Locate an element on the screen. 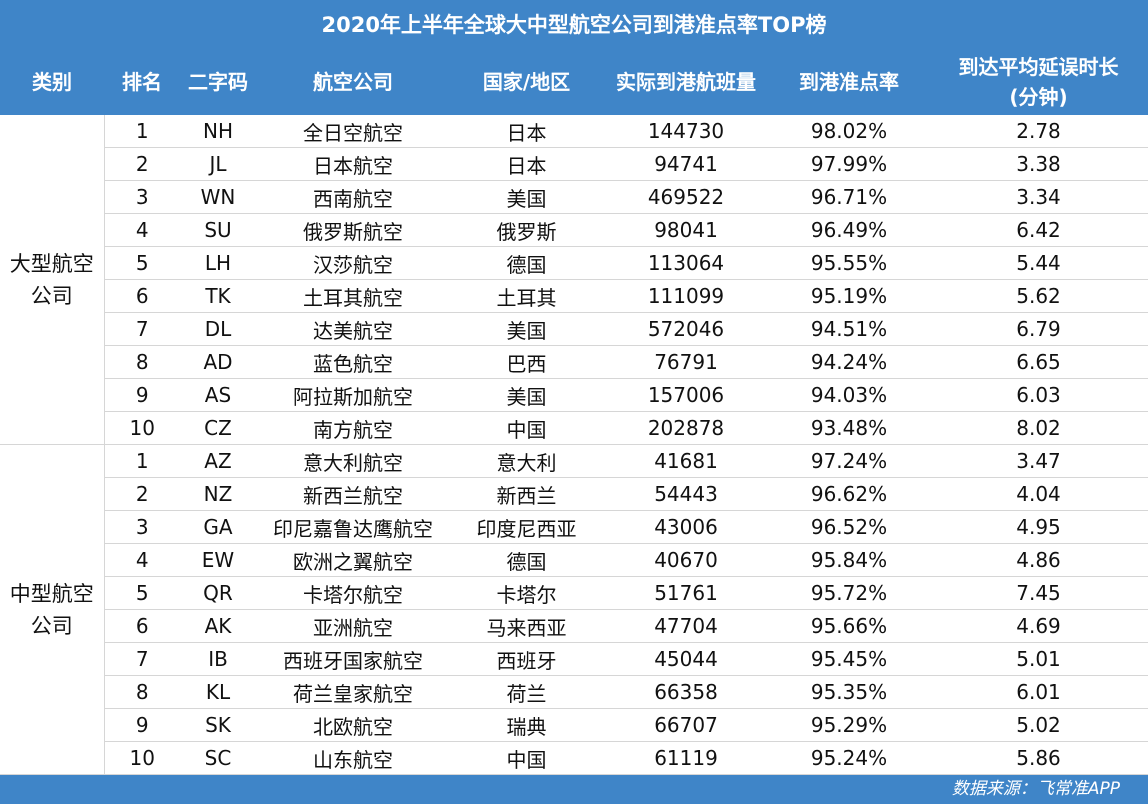  table-row: 5 QR 卡塔尔航空 卡塔尔 51761 95.72% 7.45 is located at coordinates (574, 593).